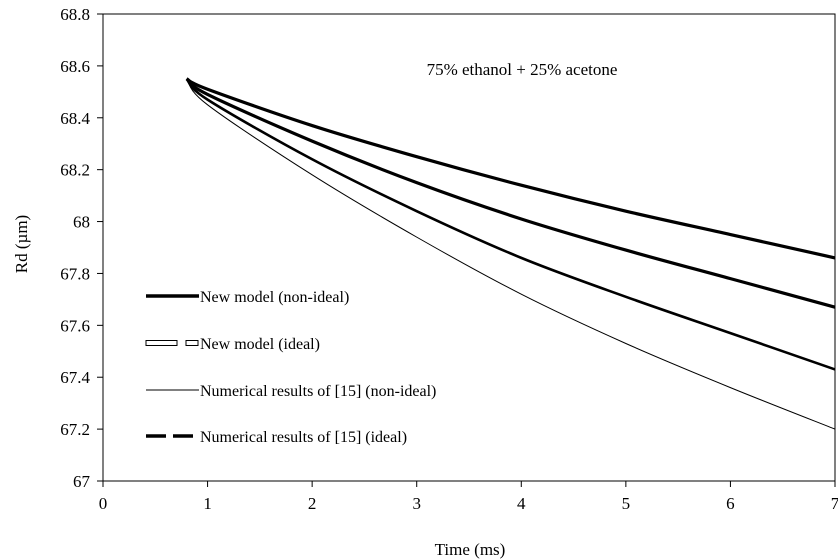 Image resolution: width=838 pixels, height=560 pixels. Describe the element at coordinates (75, 118) in the screenshot. I see `y-tick-label: 68.4` at that location.